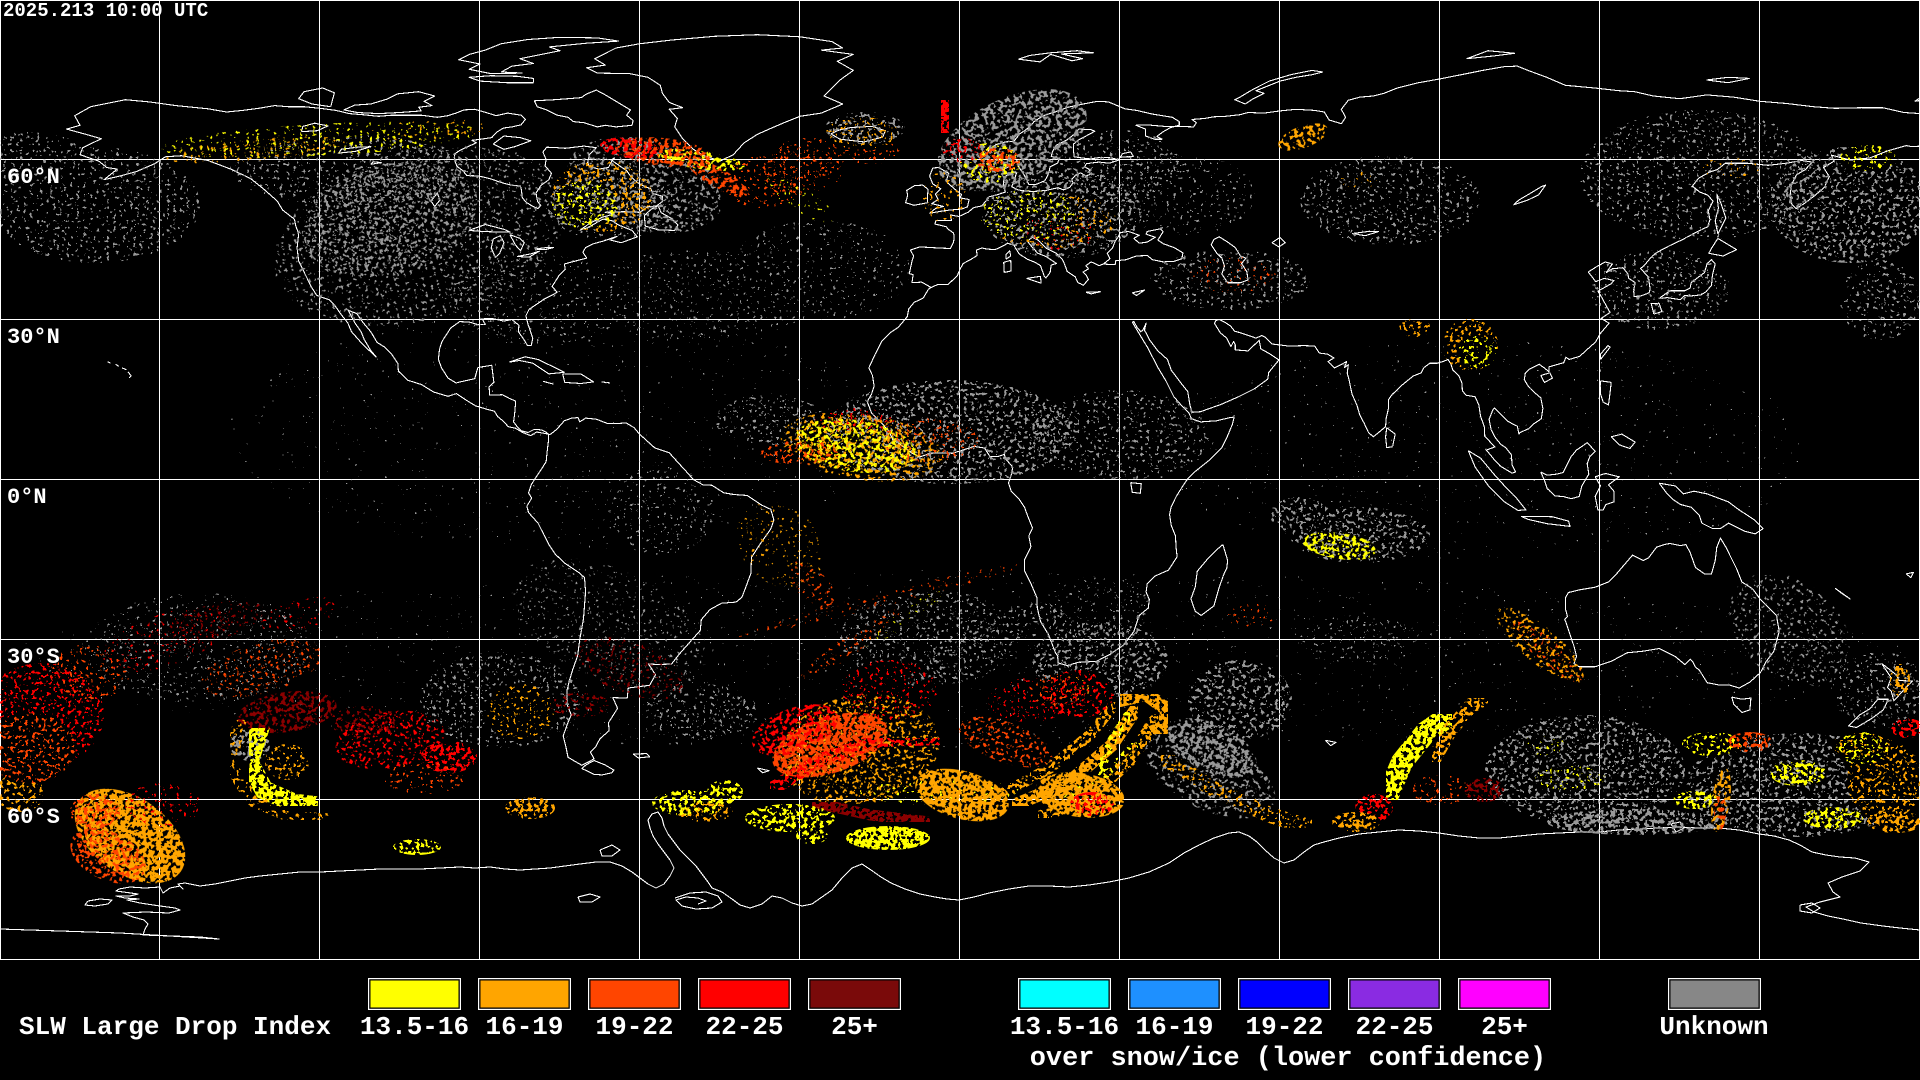 This screenshot has width=1920, height=1080. Describe the element at coordinates (33, 177) in the screenshot. I see `svg-text: 60°N` at that location.